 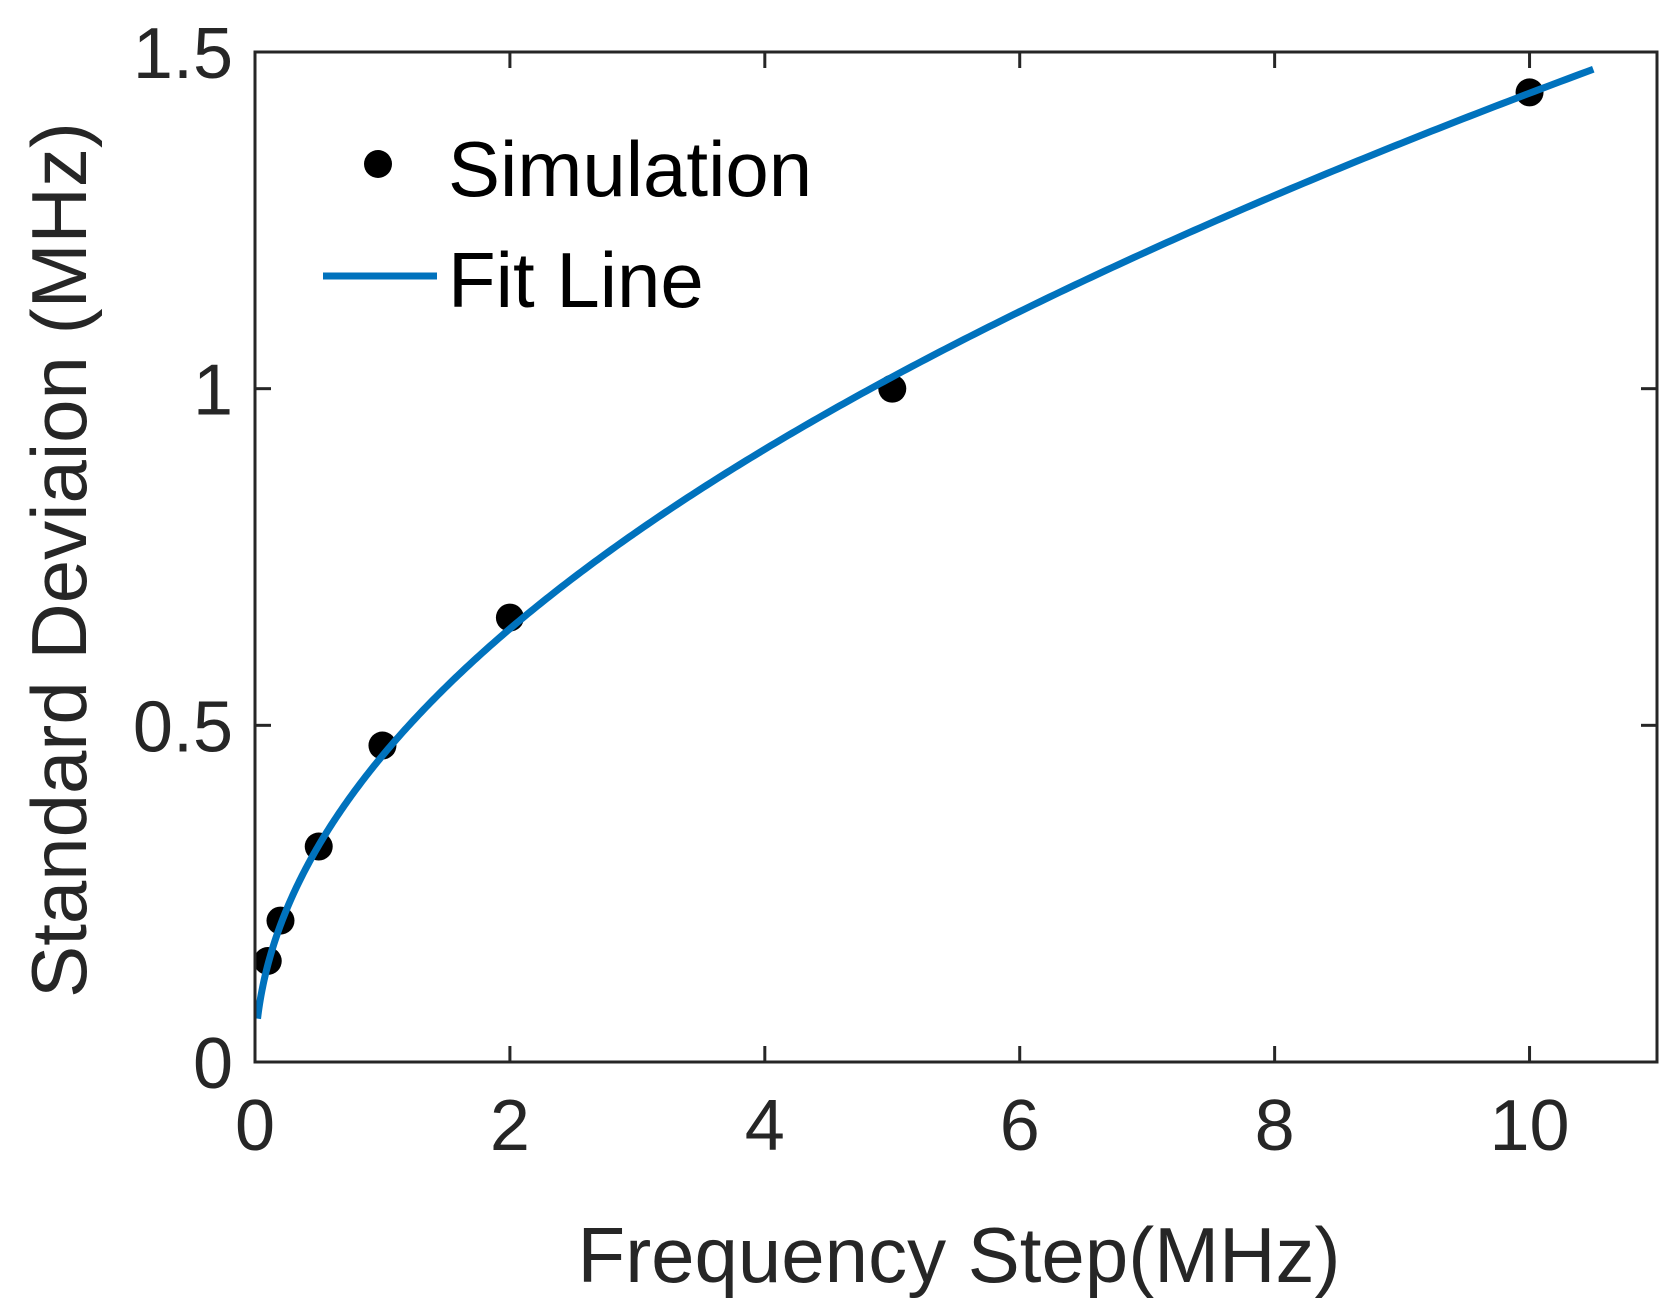 I want to click on x-tick-label: 4, so click(x=765, y=1126).